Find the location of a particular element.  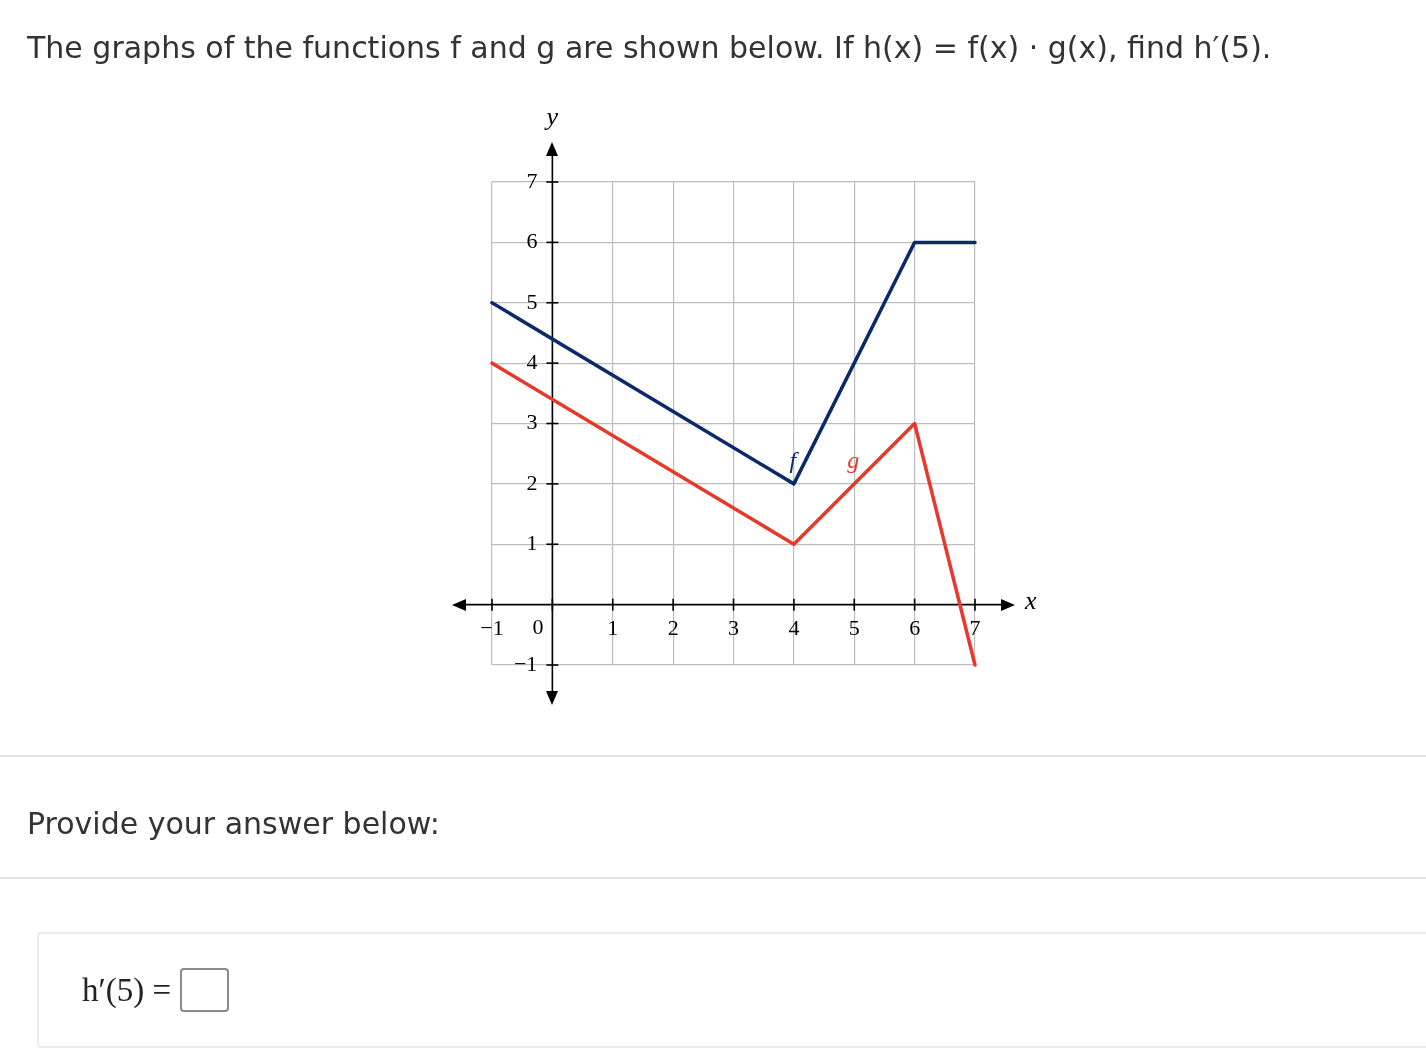

x-tick-label: 7 is located at coordinates (975, 628).